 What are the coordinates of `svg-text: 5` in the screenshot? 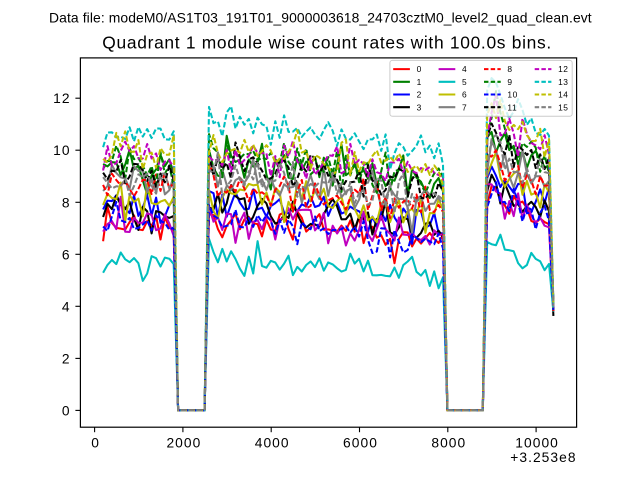 It's located at (464, 82).